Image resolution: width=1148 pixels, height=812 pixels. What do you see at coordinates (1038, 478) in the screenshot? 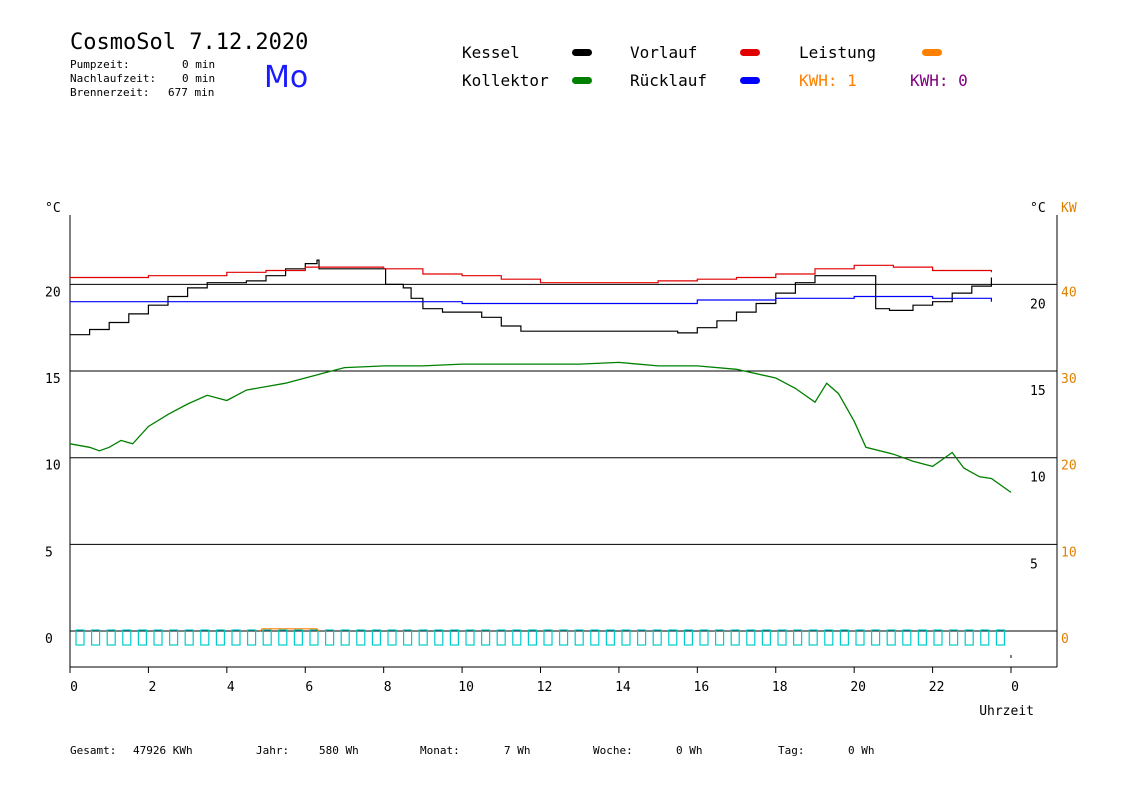
I see `y-tick-label-right: 10` at bounding box center [1038, 478].